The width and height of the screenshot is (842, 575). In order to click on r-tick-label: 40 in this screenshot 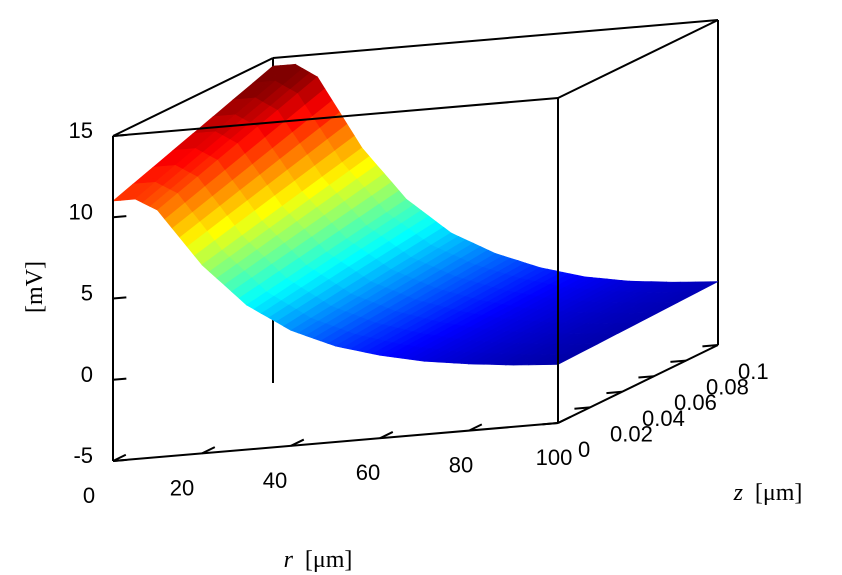, I will do `click(275, 480)`.